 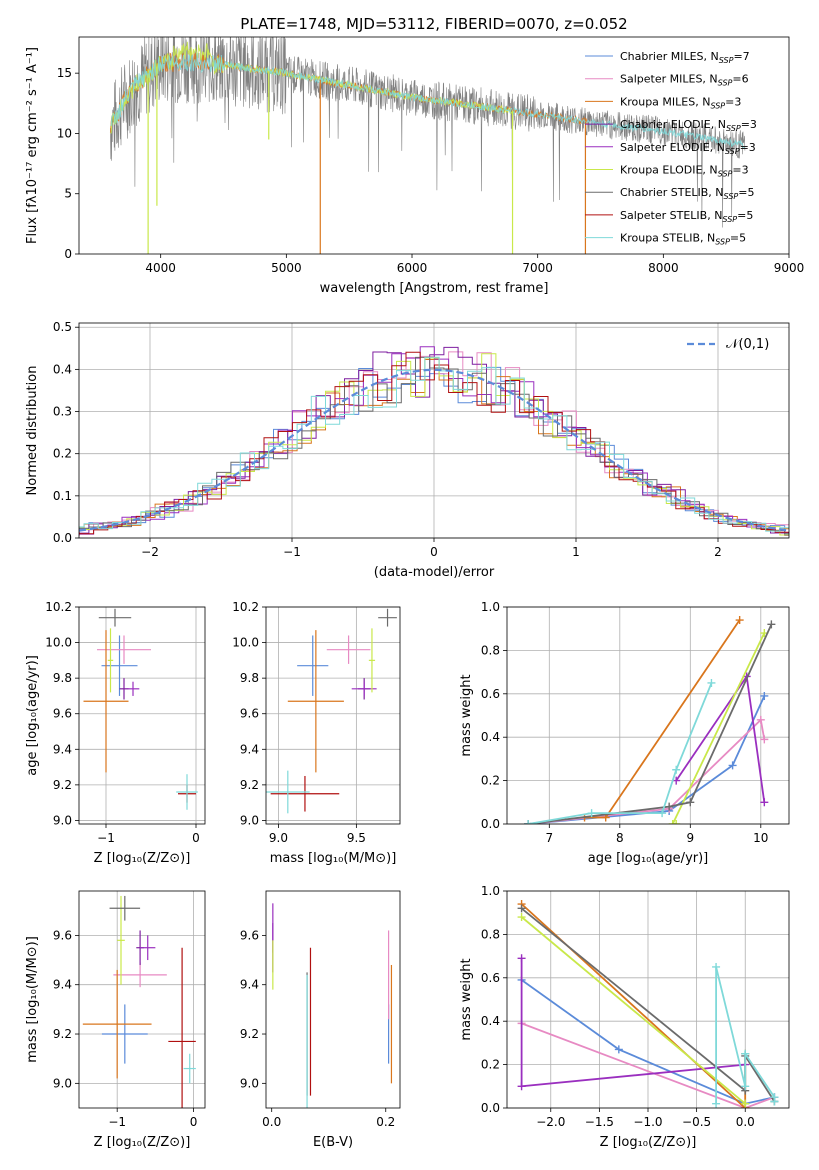 What do you see at coordinates (271, 1122) in the screenshot?
I see `x-tick-label: 0.0` at bounding box center [271, 1122].